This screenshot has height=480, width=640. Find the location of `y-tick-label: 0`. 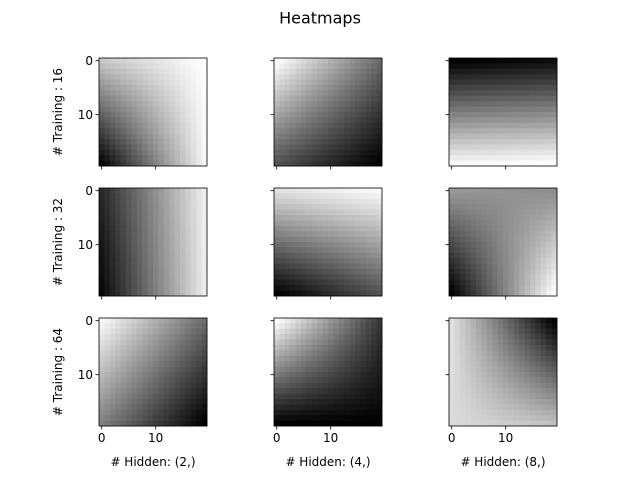

y-tick-label: 0 is located at coordinates (89, 191).